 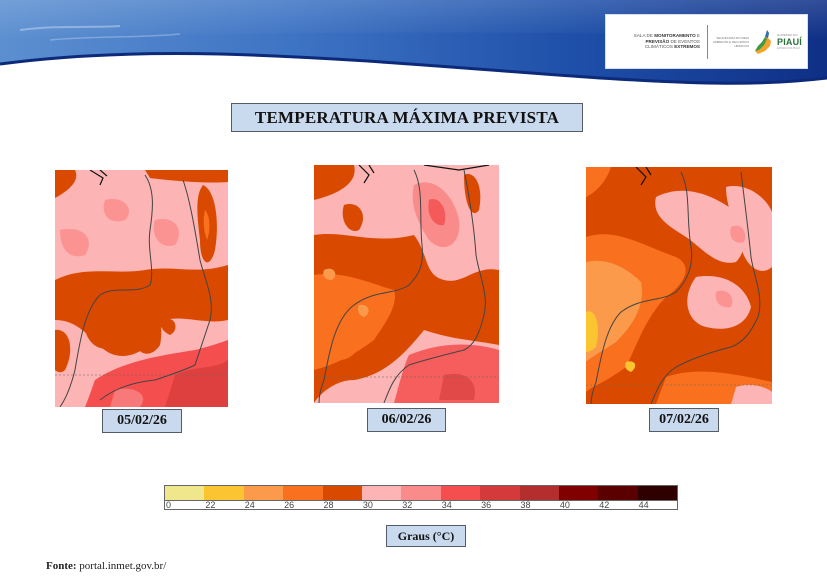 What do you see at coordinates (564, 505) in the screenshot?
I see `colorbar-tick-label: 40` at bounding box center [564, 505].